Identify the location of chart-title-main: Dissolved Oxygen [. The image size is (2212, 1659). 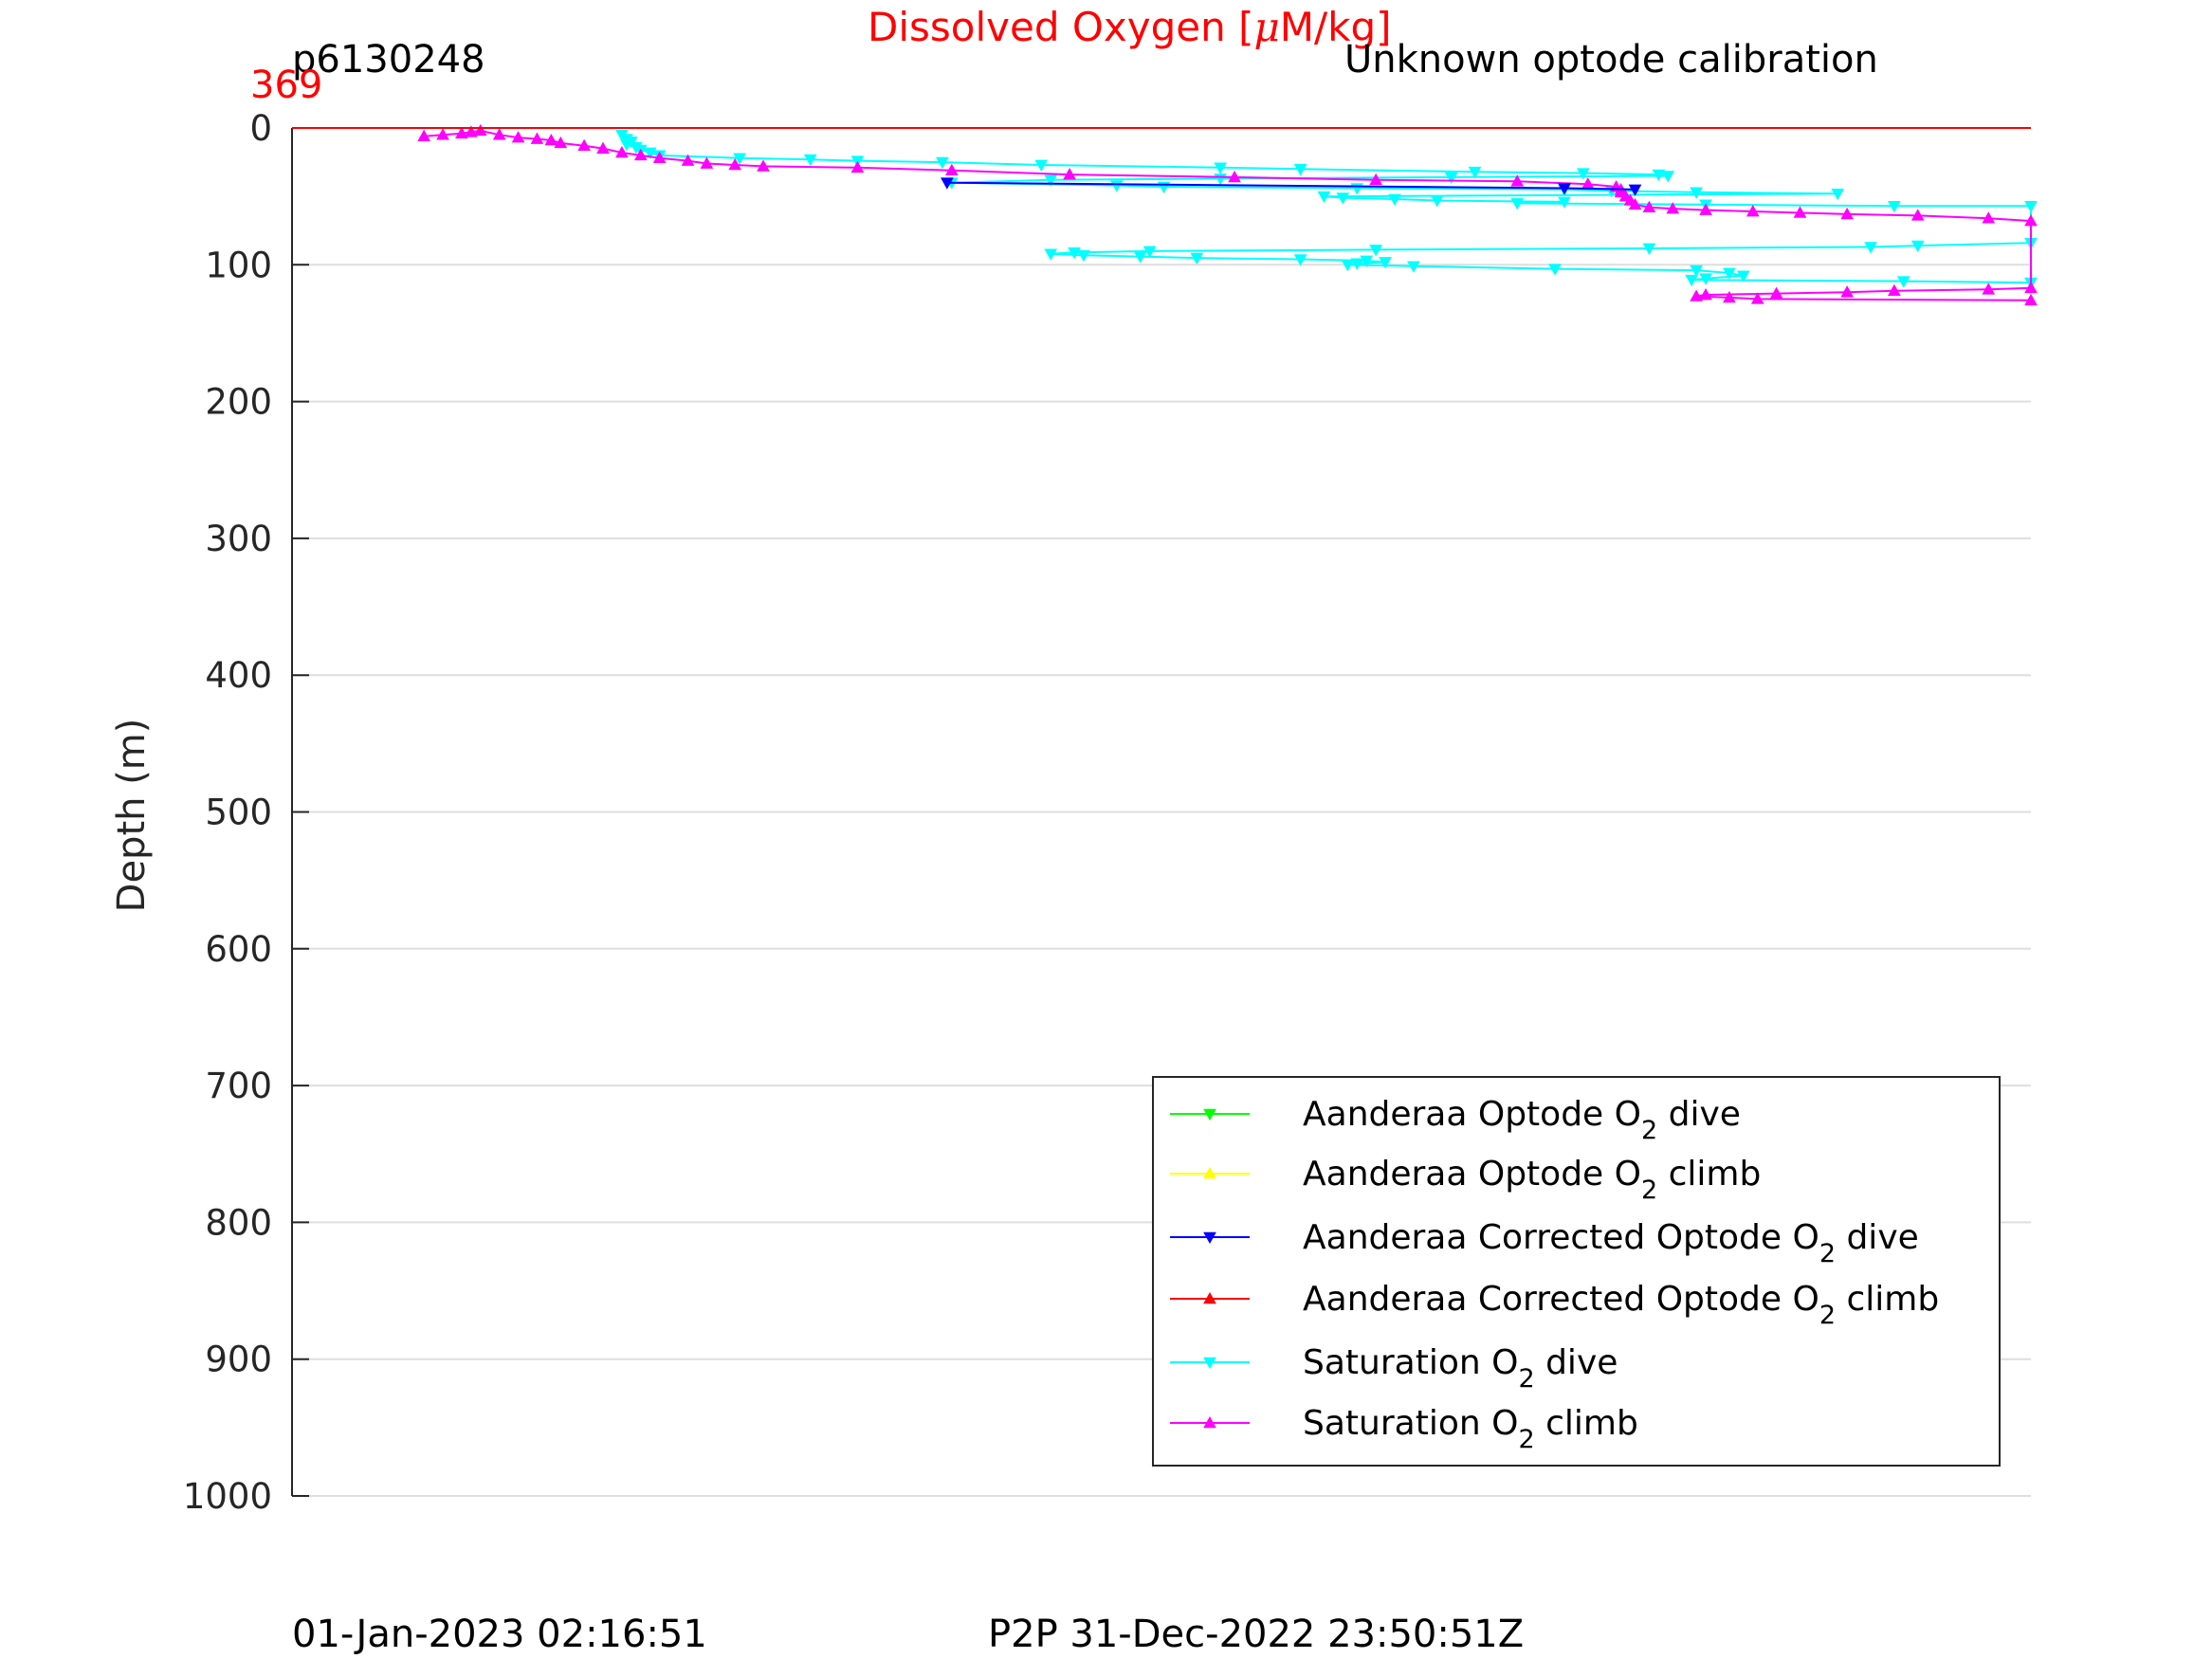
(1060, 27).